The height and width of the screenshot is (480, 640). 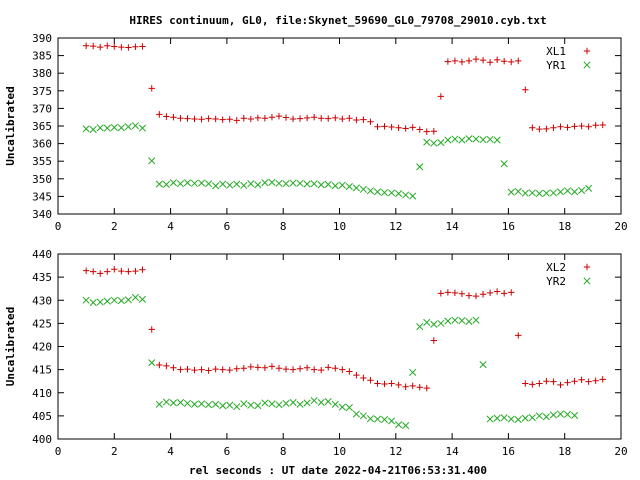 I want to click on x-tick-label: 2, so click(x=114, y=226).